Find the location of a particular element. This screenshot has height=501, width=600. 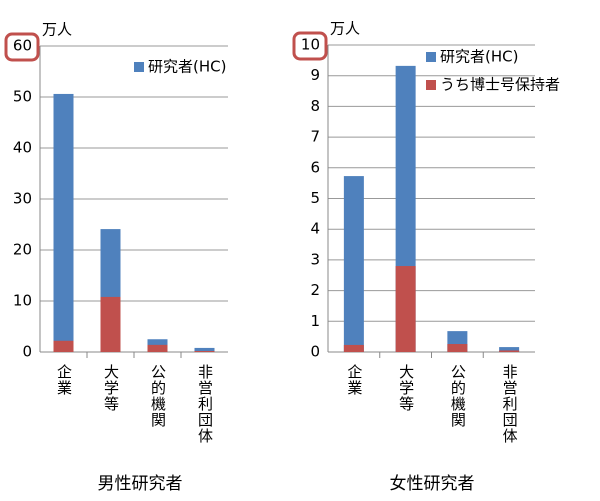

chart-title: 女性研究者 is located at coordinates (432, 484).